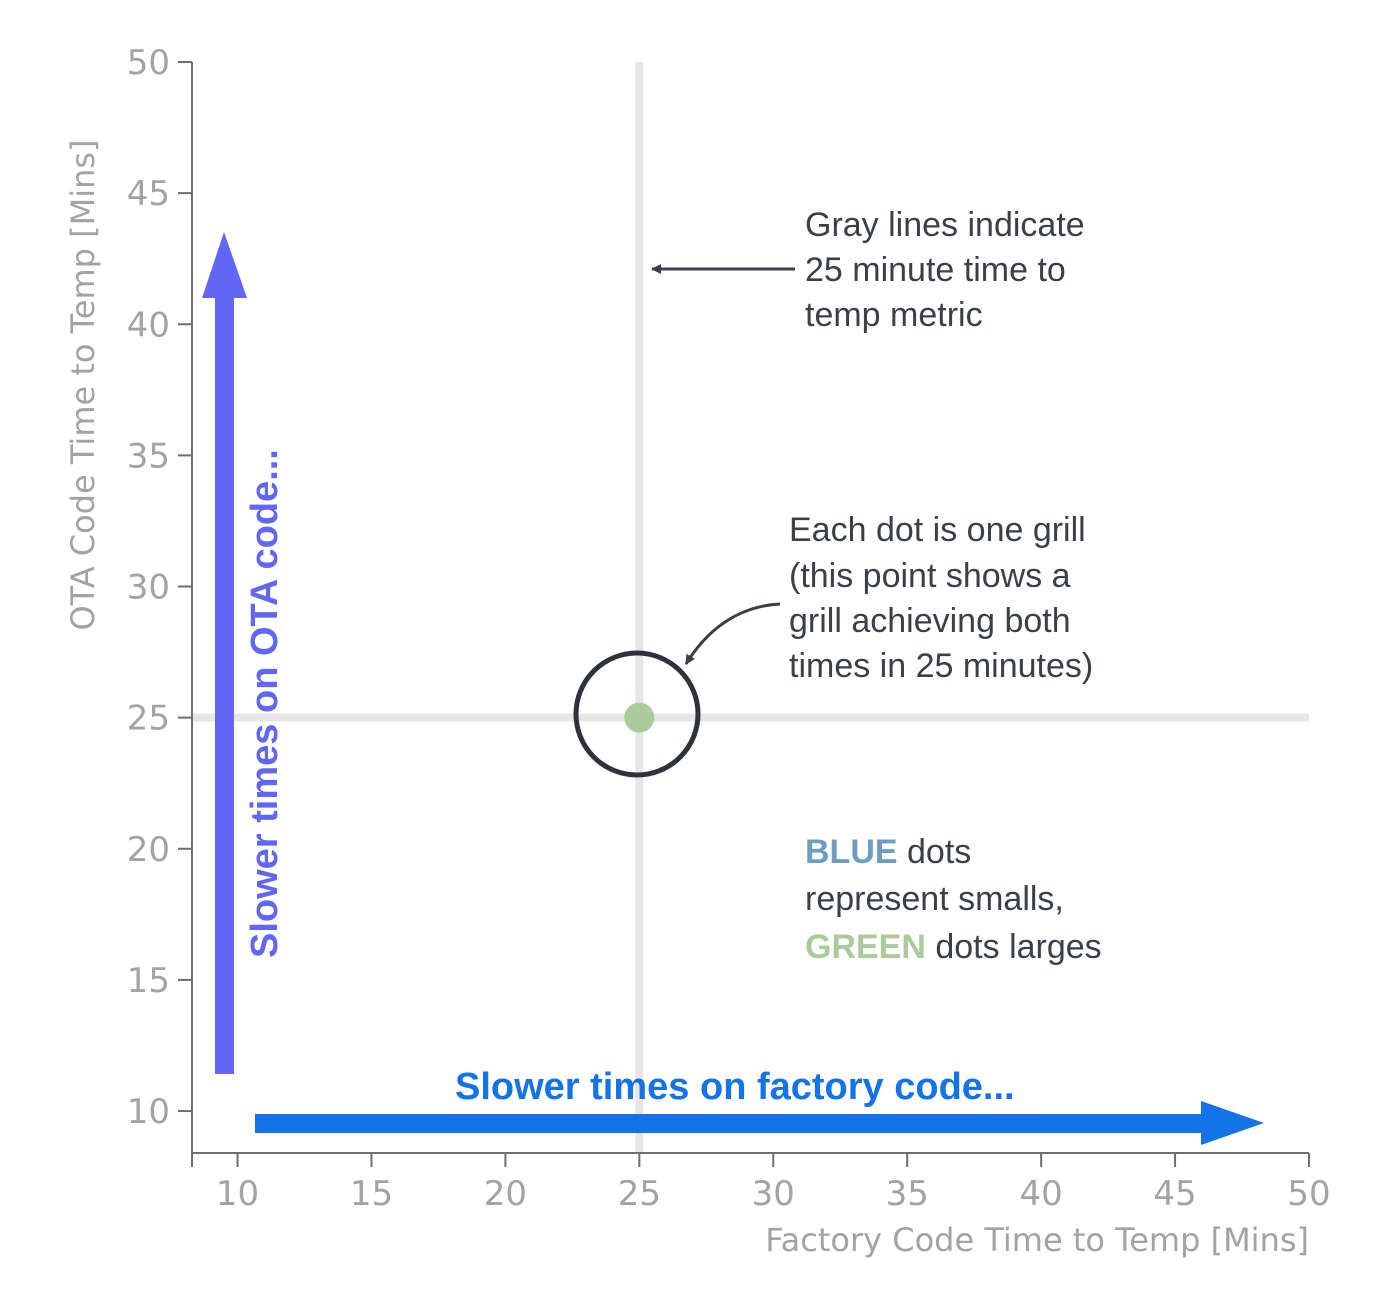  What do you see at coordinates (1308, 1194) in the screenshot?
I see `x-tick-label: 50` at bounding box center [1308, 1194].